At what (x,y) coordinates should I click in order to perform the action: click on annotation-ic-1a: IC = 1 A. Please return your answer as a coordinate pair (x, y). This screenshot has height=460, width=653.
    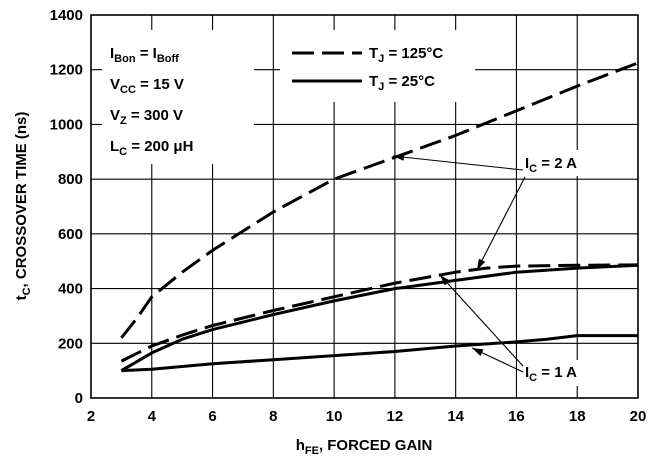
    Looking at the image, I should click on (551, 374).